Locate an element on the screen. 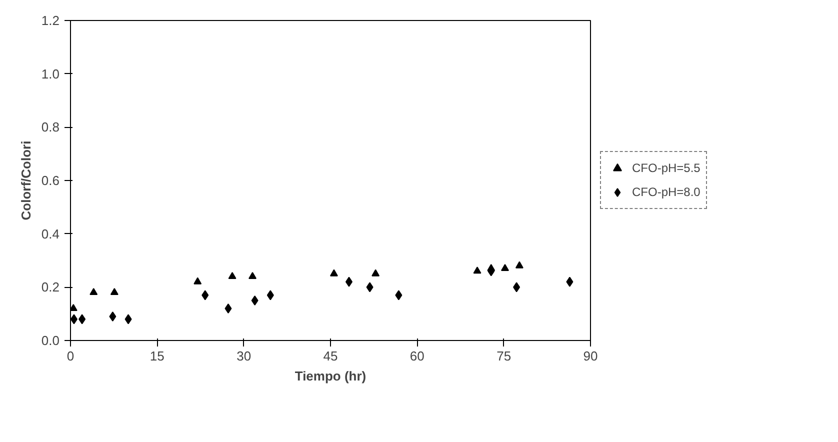 Image resolution: width=838 pixels, height=442 pixels. legend-label: CFO-pH=5.5 is located at coordinates (666, 168).